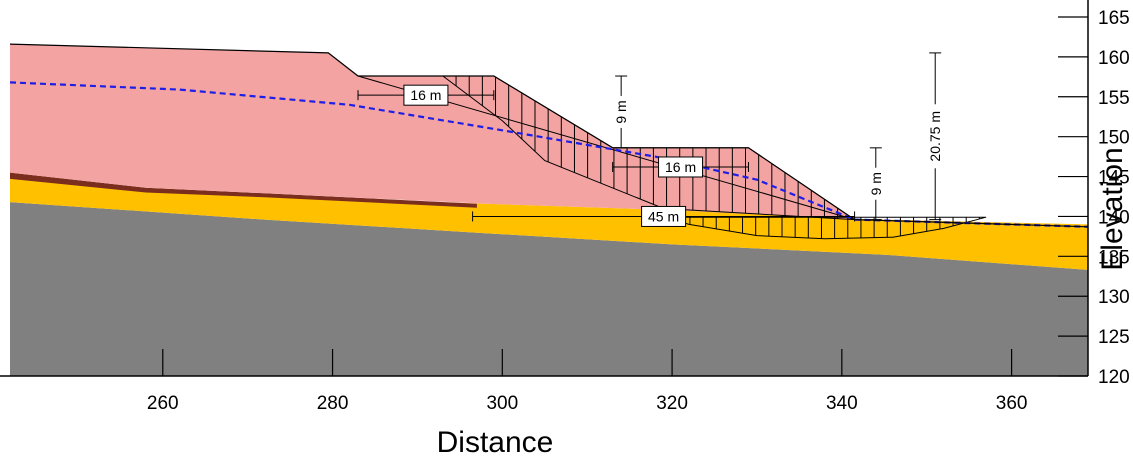 This screenshot has height=462, width=1133. Describe the element at coordinates (1114, 297) in the screenshot. I see `y-tick-label: 130` at that location.